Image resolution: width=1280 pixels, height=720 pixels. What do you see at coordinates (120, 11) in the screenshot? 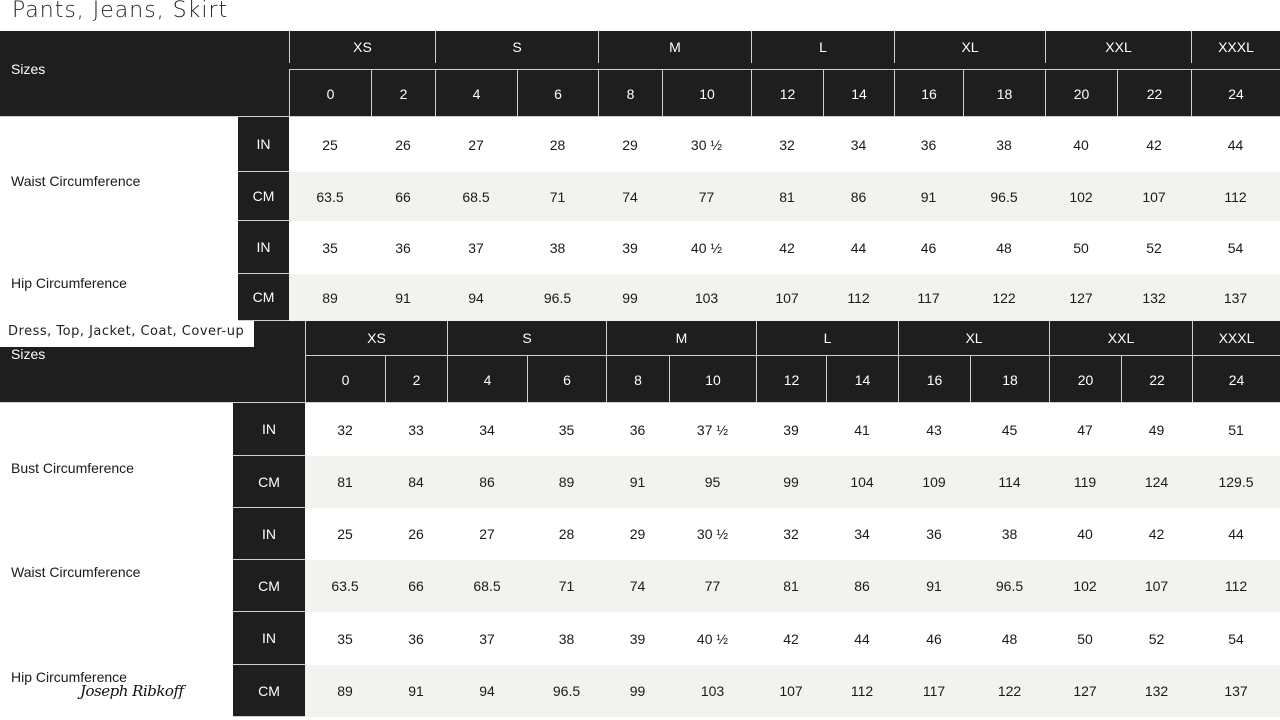
I see `pants-section-title: Pants, Jeans, Skirt` at bounding box center [120, 11].